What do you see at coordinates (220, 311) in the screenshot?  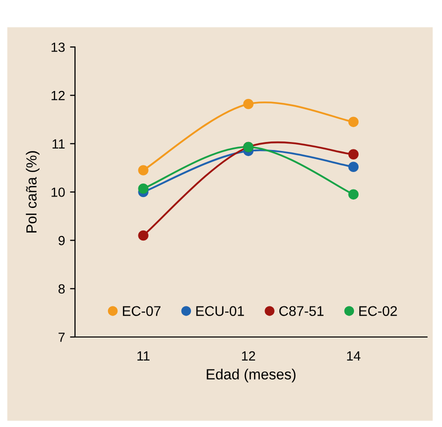 I see `legend-label: ECU-01` at bounding box center [220, 311].